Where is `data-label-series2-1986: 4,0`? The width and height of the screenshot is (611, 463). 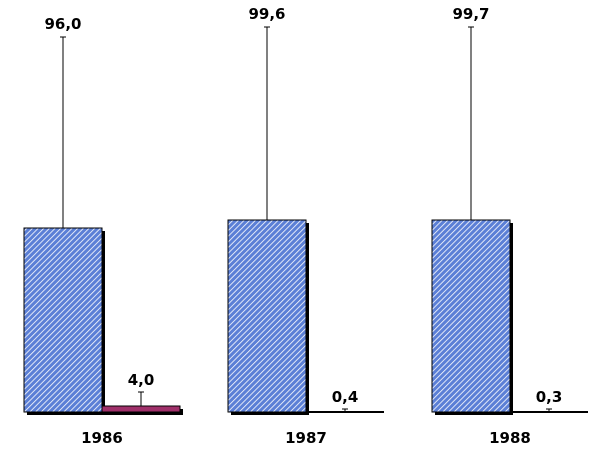
data-label-series2-1986: 4,0 is located at coordinates (141, 380).